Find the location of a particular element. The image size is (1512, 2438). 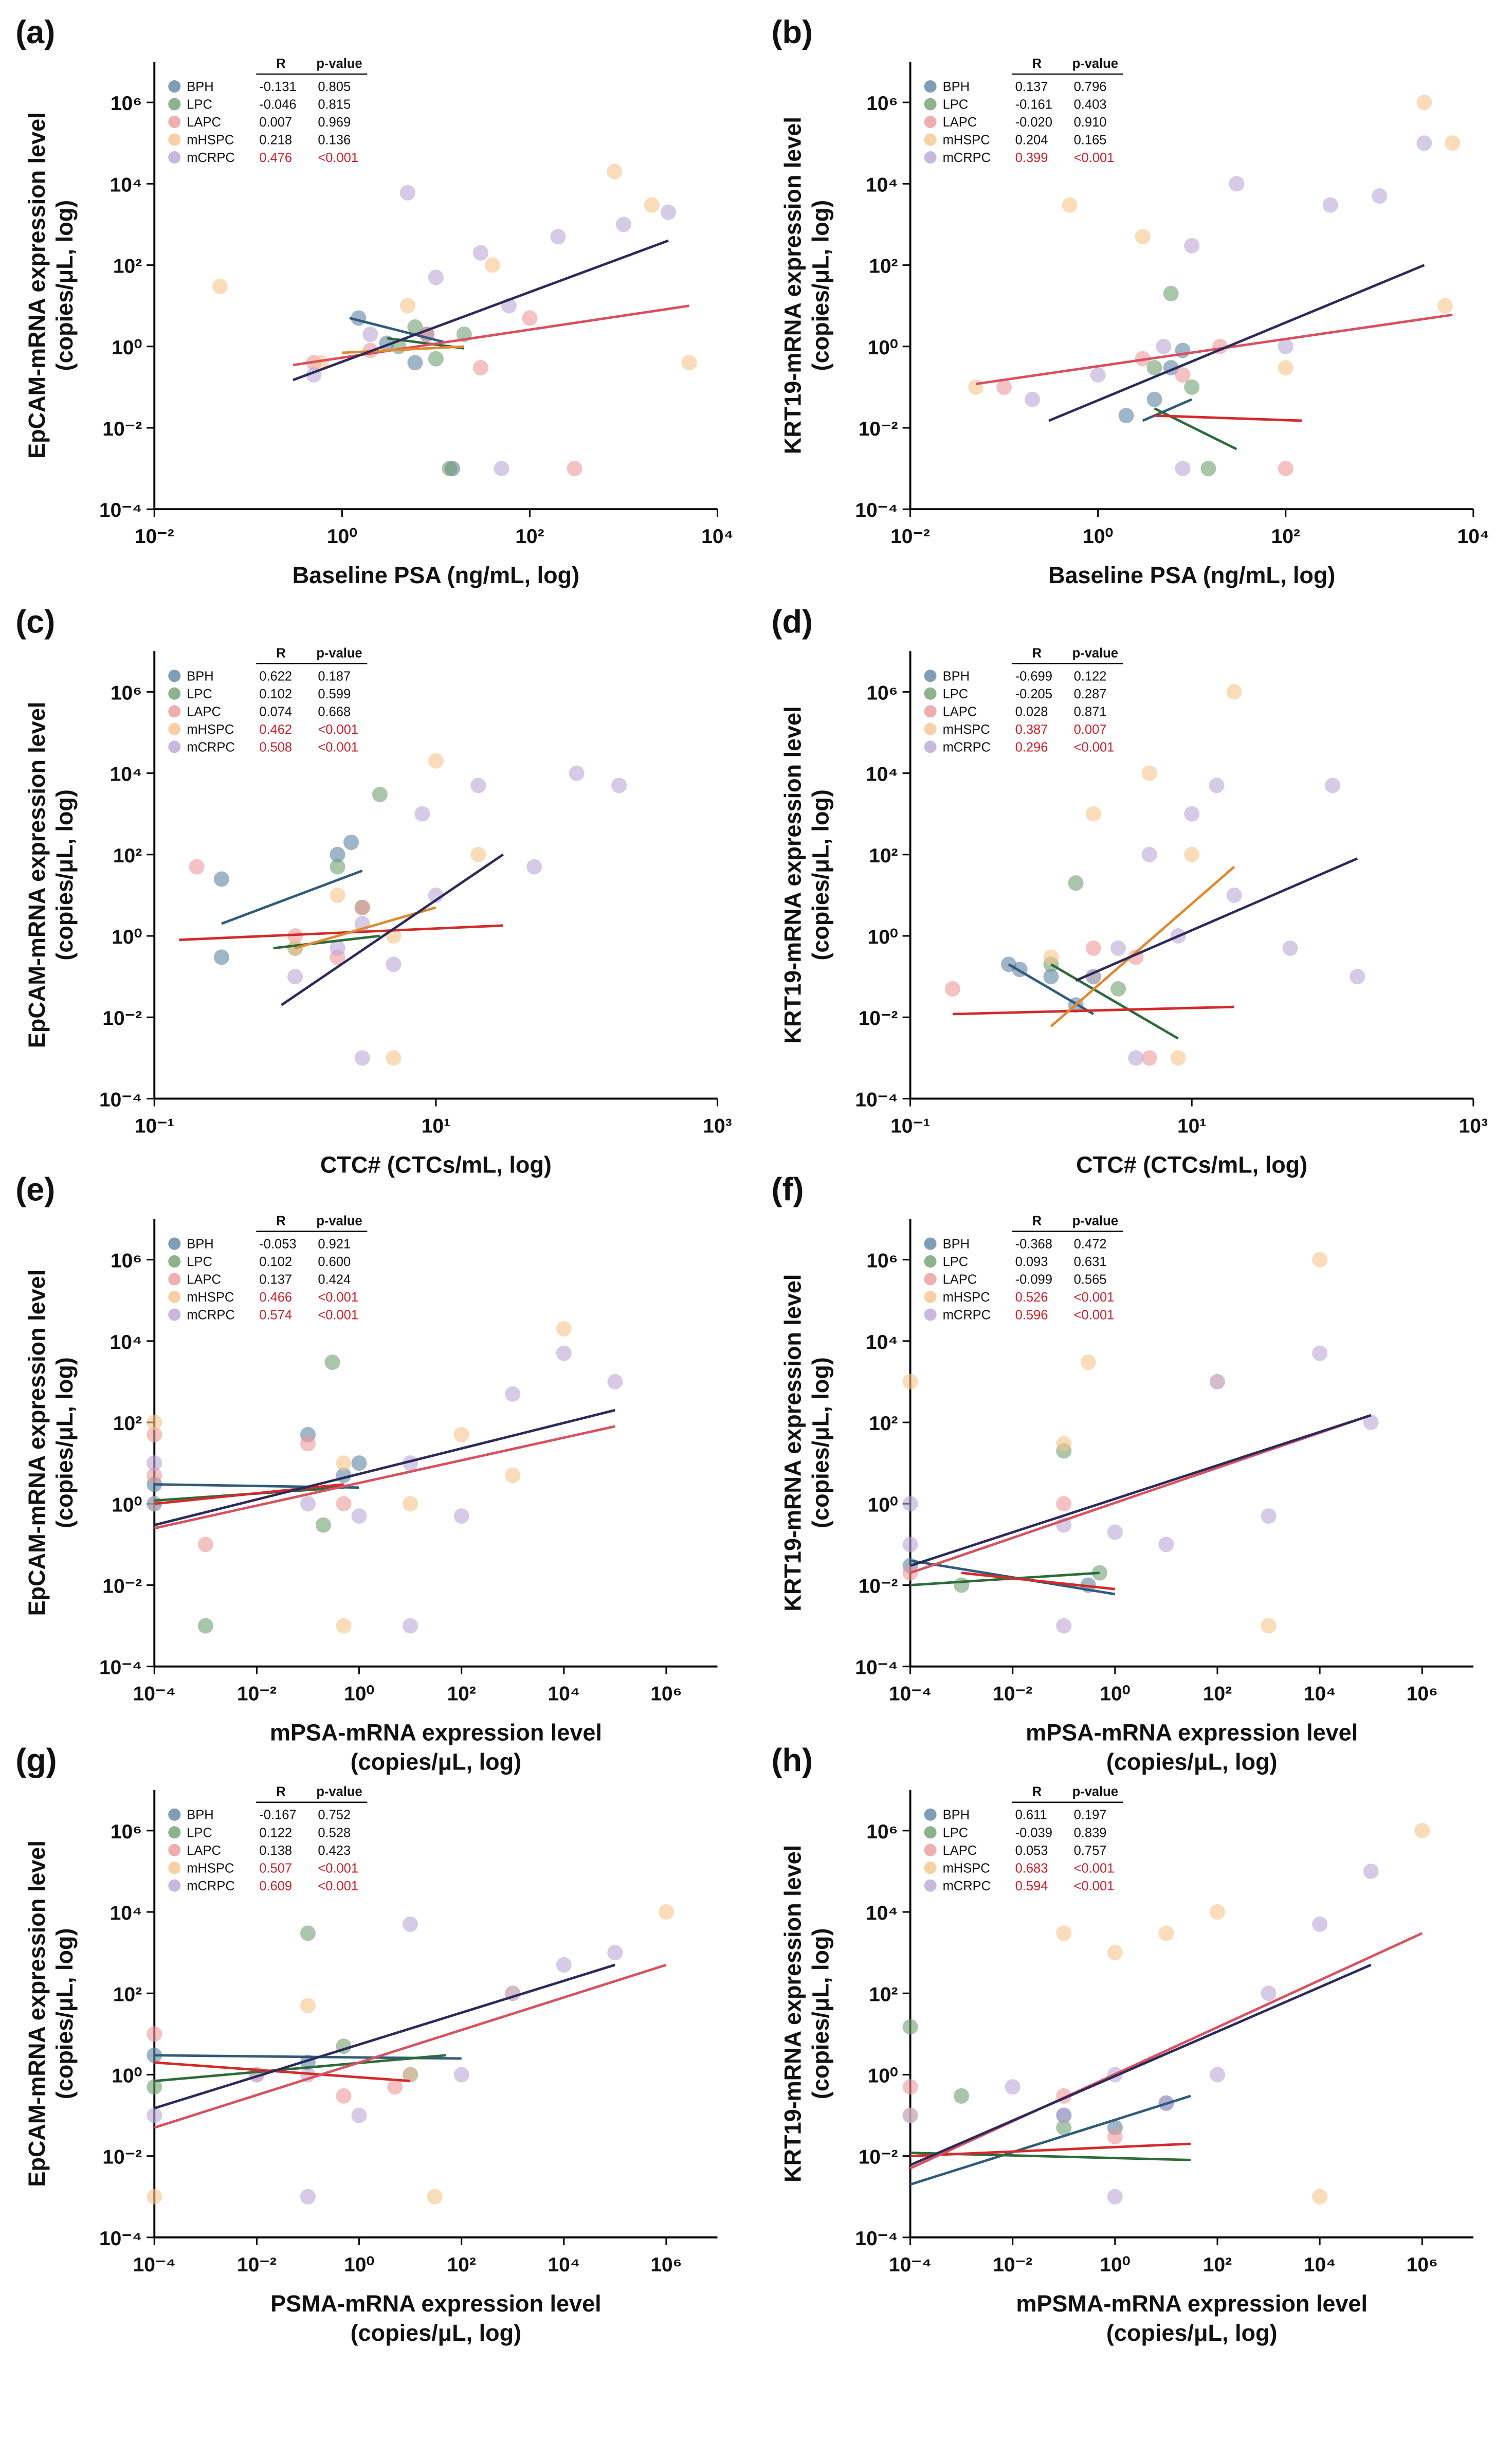

stat-r: 0.028 is located at coordinates (1031, 712).